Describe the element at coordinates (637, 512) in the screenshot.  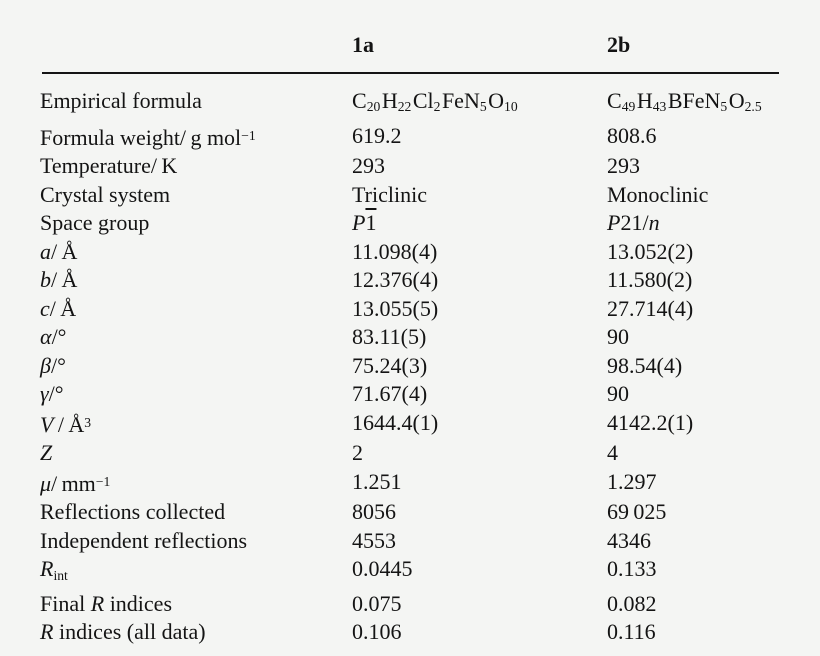
I see `value-2b: 69 025` at that location.